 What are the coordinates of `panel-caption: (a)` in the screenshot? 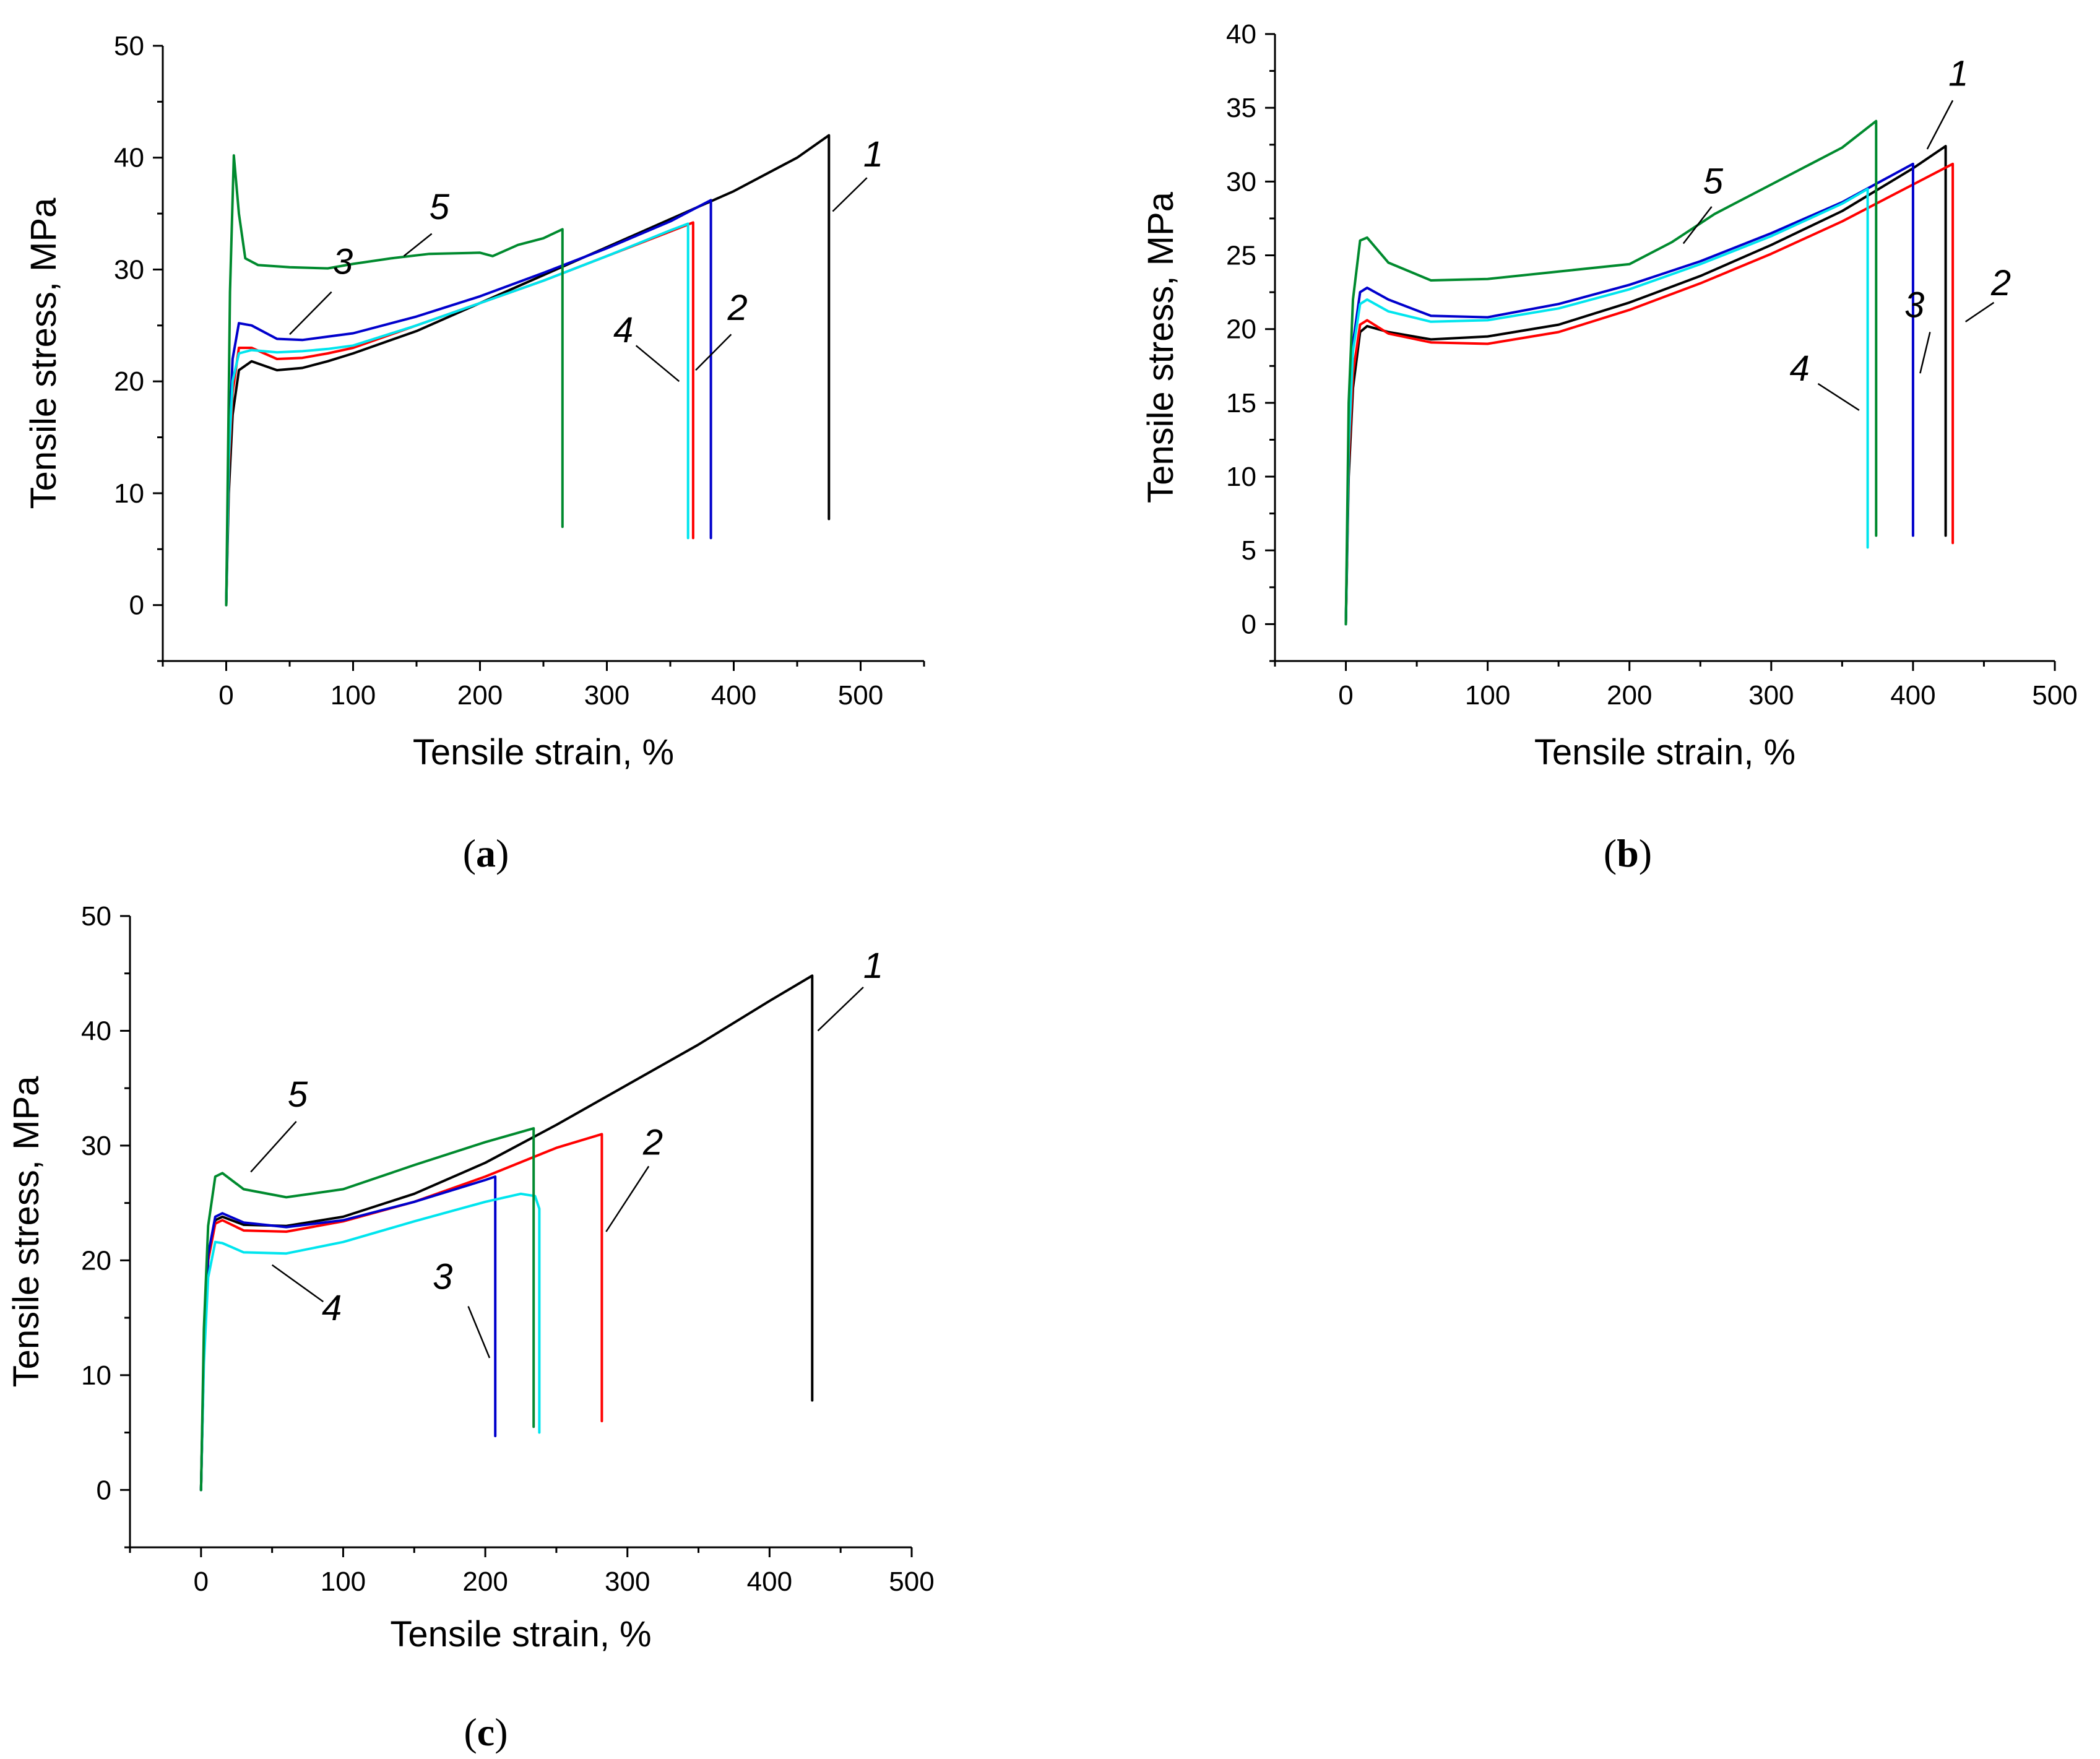 It's located at (486, 853).